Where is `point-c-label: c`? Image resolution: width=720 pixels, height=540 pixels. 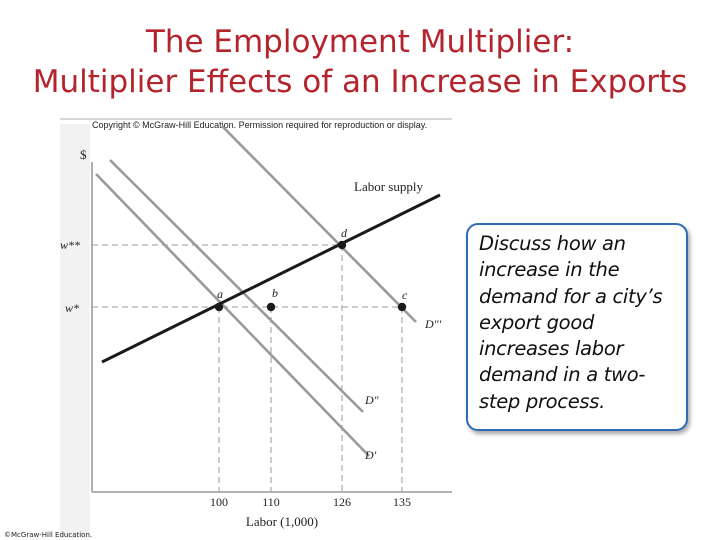
point-c-label: c is located at coordinates (405, 295).